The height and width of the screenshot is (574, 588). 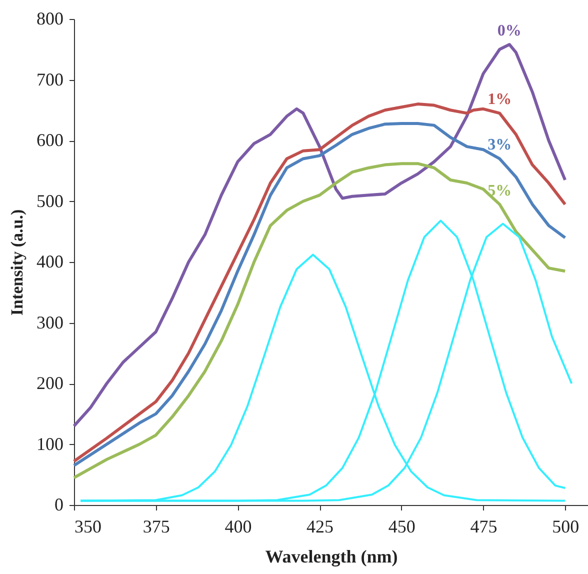 I want to click on y-tick-label: 600, so click(x=50, y=140).